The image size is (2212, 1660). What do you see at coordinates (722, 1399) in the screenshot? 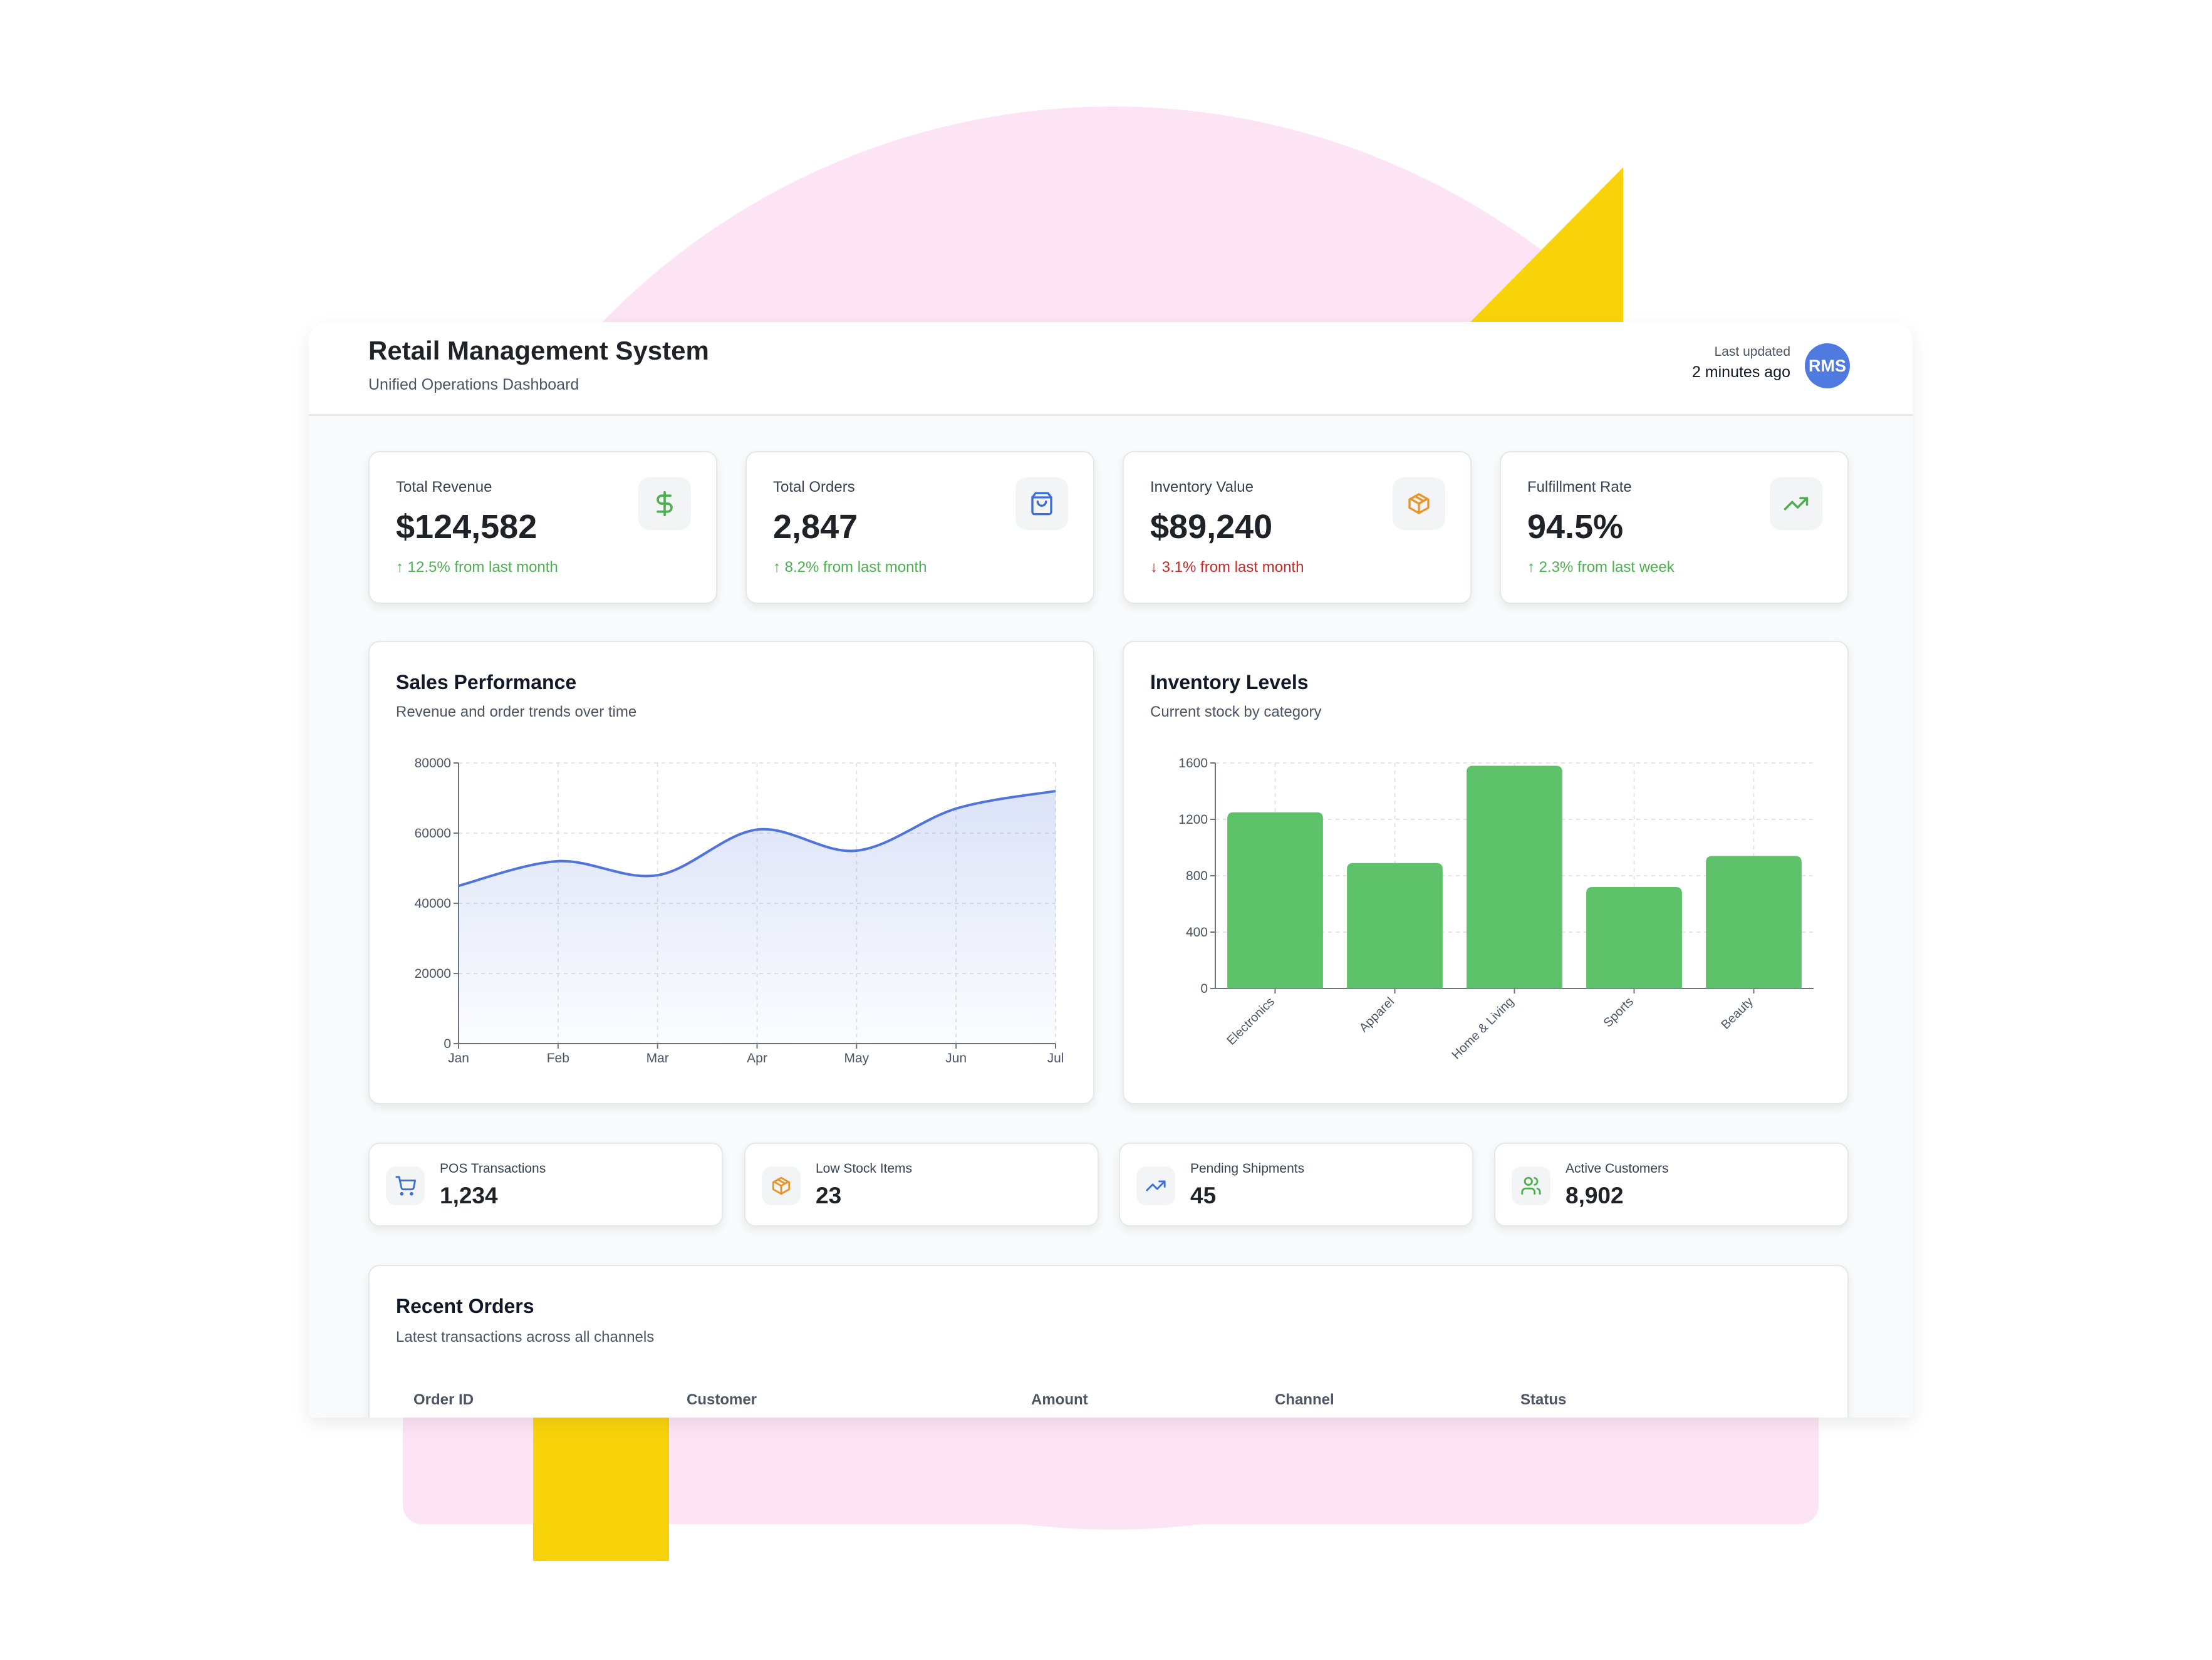
I see `column-header-customer: Customer` at bounding box center [722, 1399].